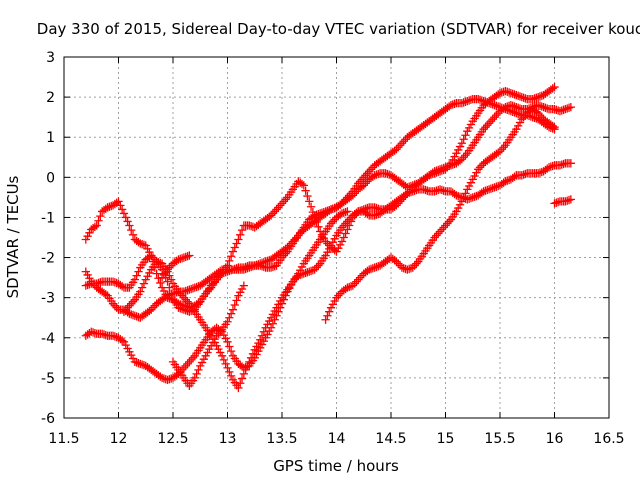 The width and height of the screenshot is (640, 480). I want to click on x-tick-label: 14, so click(337, 439).